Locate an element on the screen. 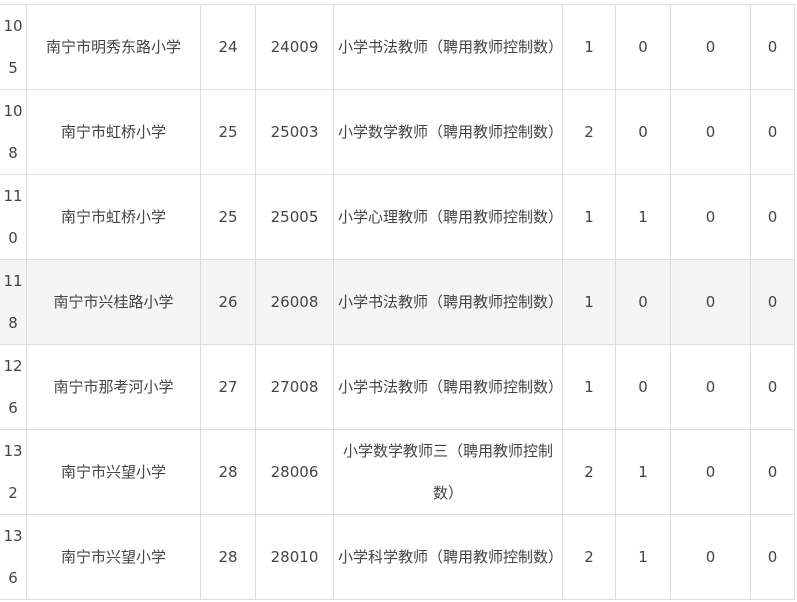  position-name-cell: 小学数学教师（聘用教师控制数） is located at coordinates (448, 132).